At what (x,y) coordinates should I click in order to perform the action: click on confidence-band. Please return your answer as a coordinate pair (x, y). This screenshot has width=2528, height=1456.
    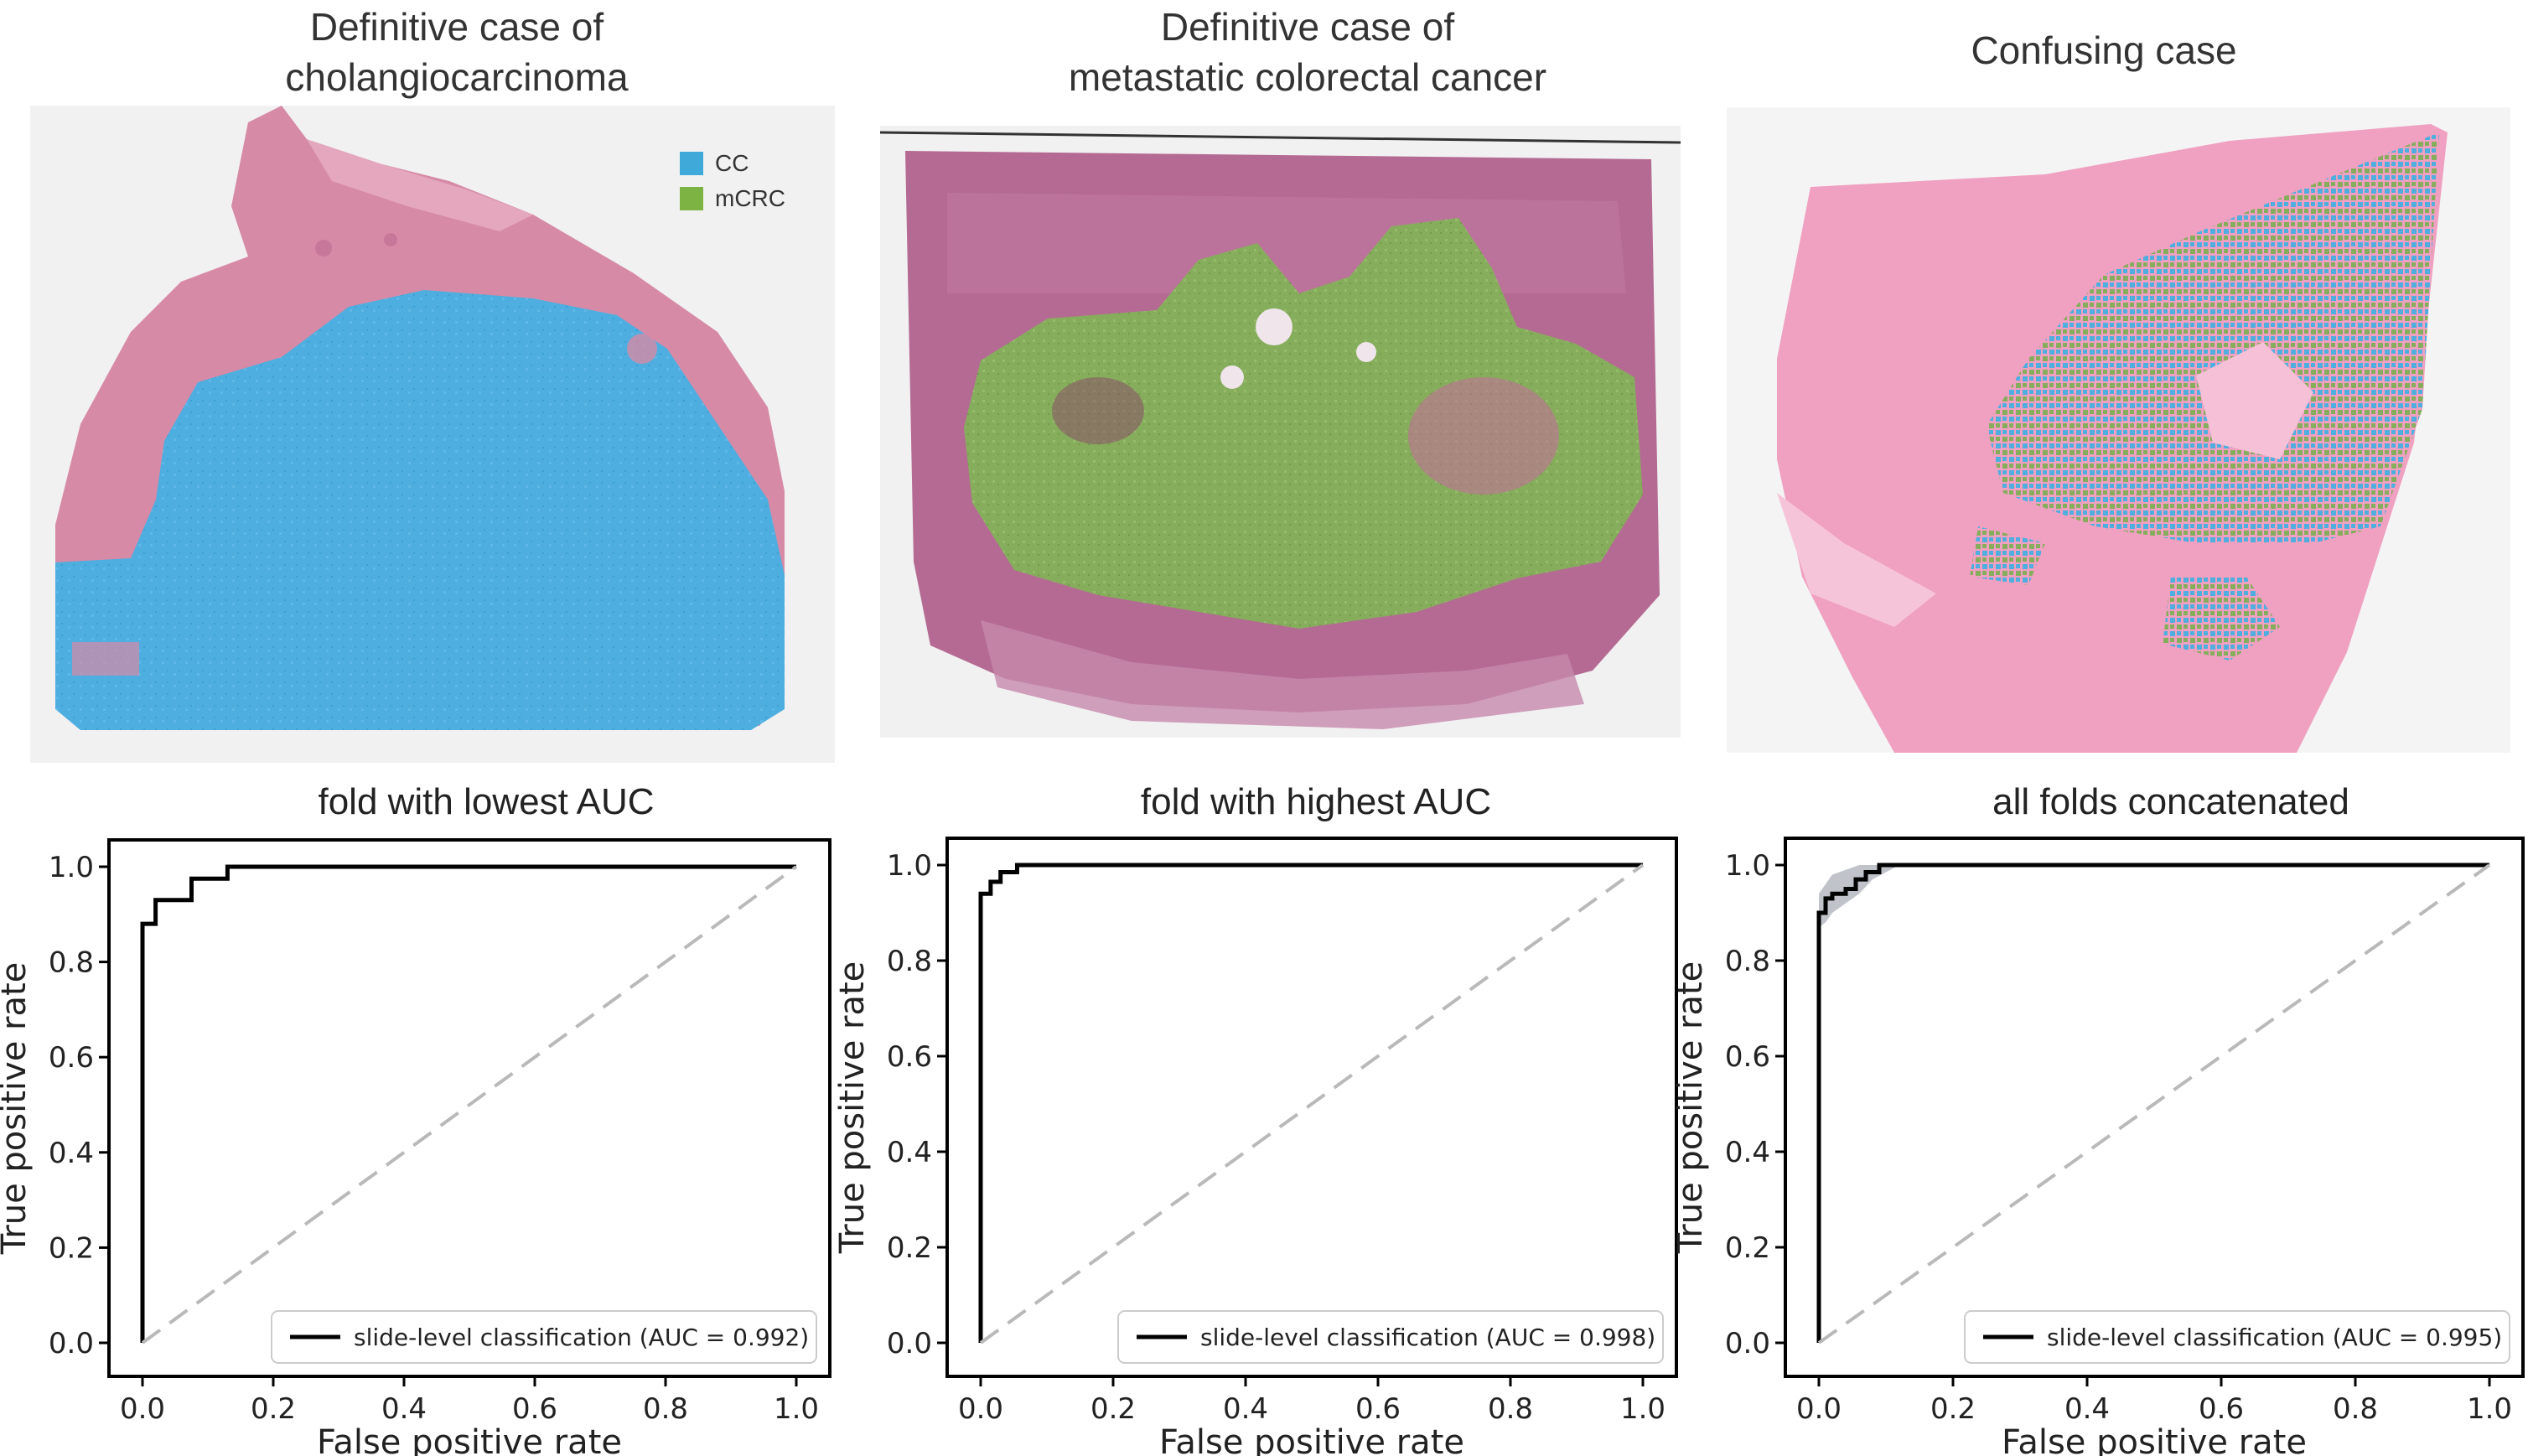
    Looking at the image, I should click on (1859, 896).